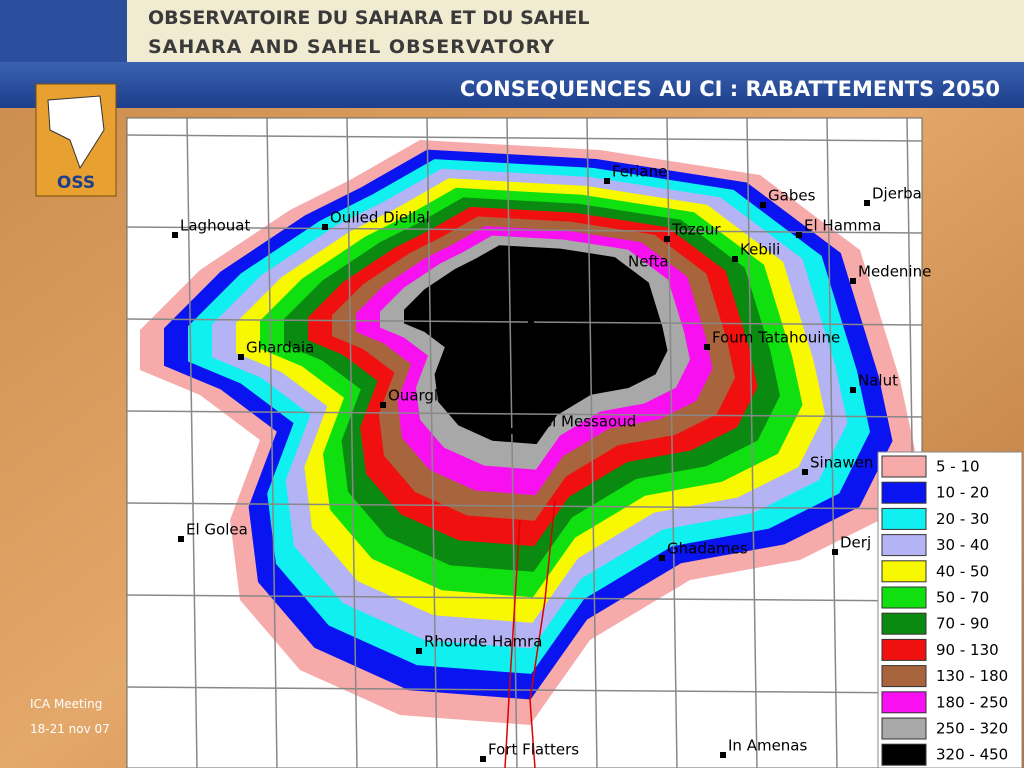 This screenshot has width=1024, height=768. Describe the element at coordinates (962, 598) in the screenshot. I see `legend-label: 50 - 70` at that location.